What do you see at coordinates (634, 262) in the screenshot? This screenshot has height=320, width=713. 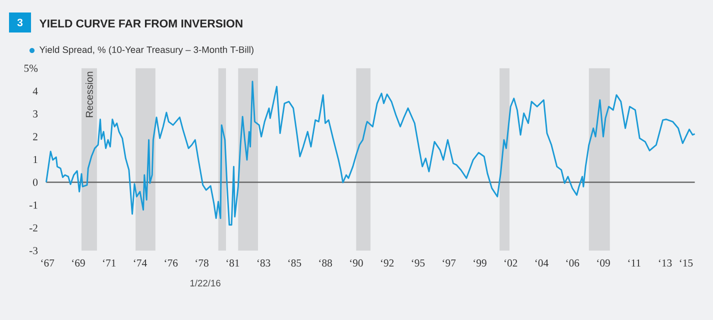 I see `x-tick-label: ‘11` at bounding box center [634, 262].